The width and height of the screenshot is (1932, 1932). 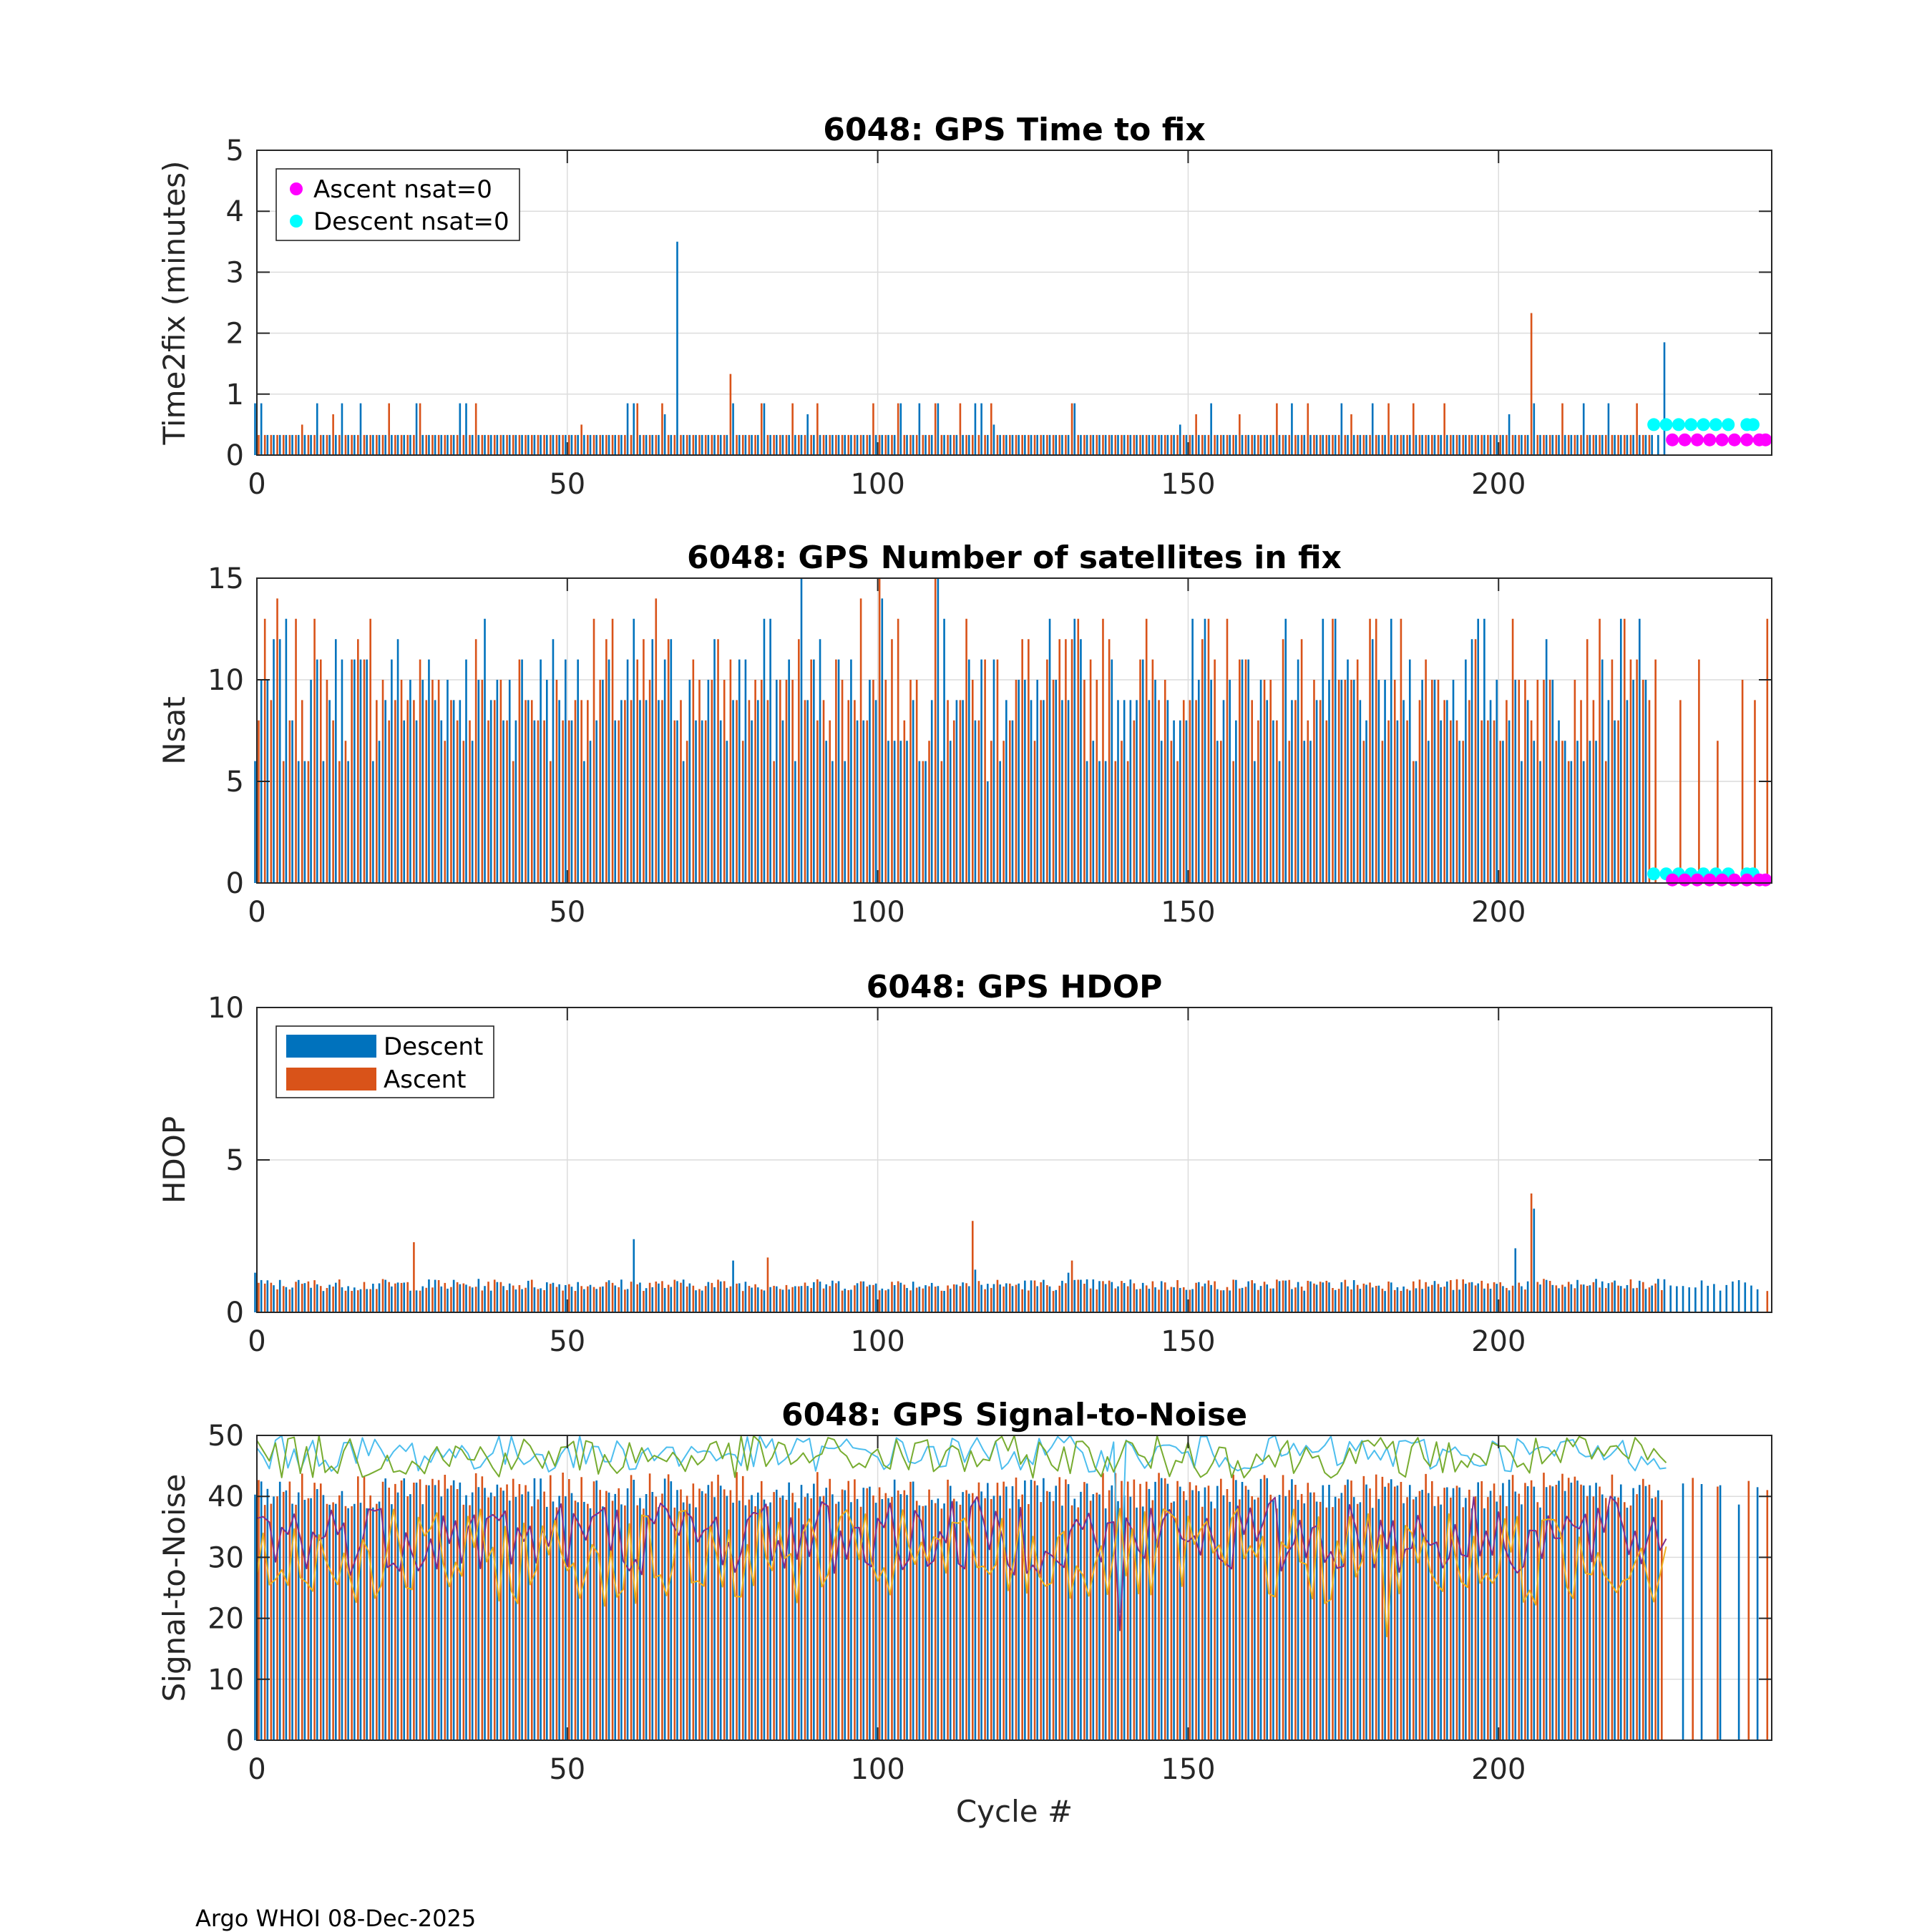 I want to click on x-axis-label: Cycle #, so click(x=1014, y=1811).